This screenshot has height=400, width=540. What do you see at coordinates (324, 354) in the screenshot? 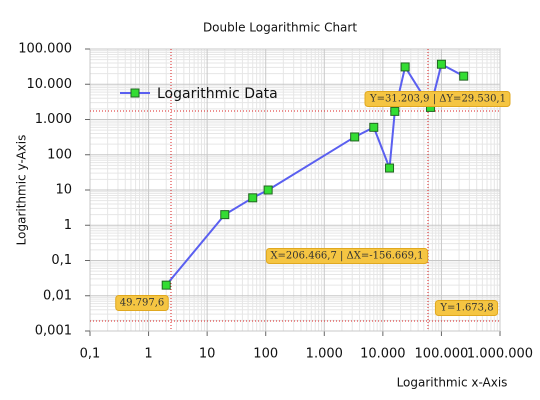
I see `x-tick-label: 1.000` at bounding box center [324, 354].